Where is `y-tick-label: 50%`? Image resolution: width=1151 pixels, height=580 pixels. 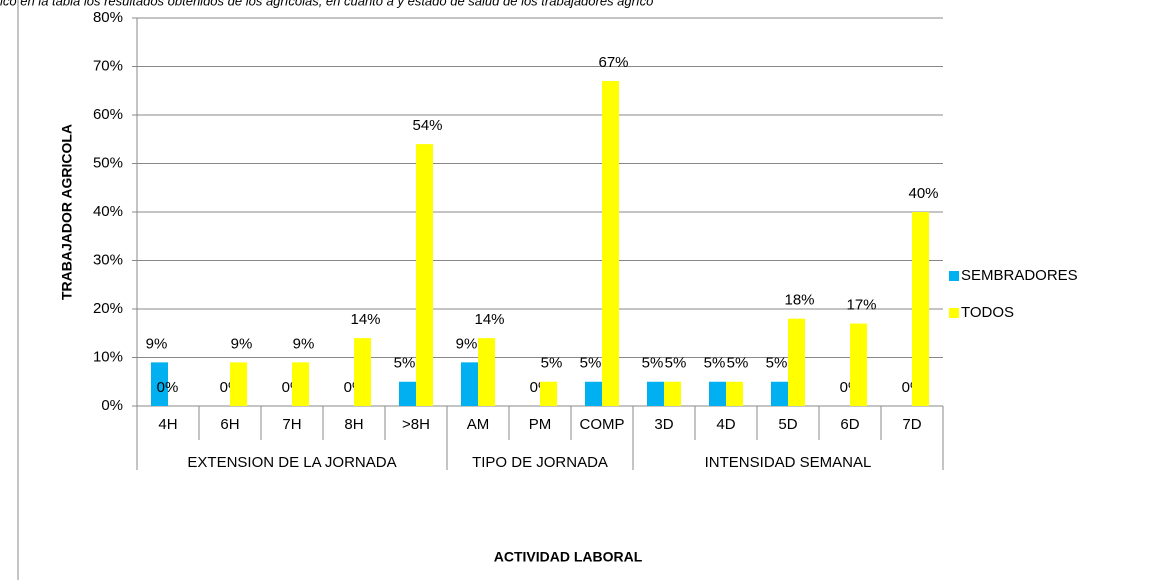 y-tick-label: 50% is located at coordinates (108, 162).